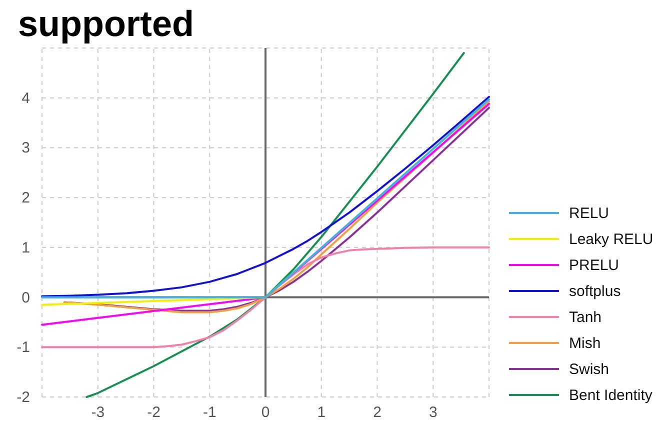 Image resolution: width=669 pixels, height=426 pixels. Describe the element at coordinates (611, 239) in the screenshot. I see `legend-label: Leaky RELU` at that location.